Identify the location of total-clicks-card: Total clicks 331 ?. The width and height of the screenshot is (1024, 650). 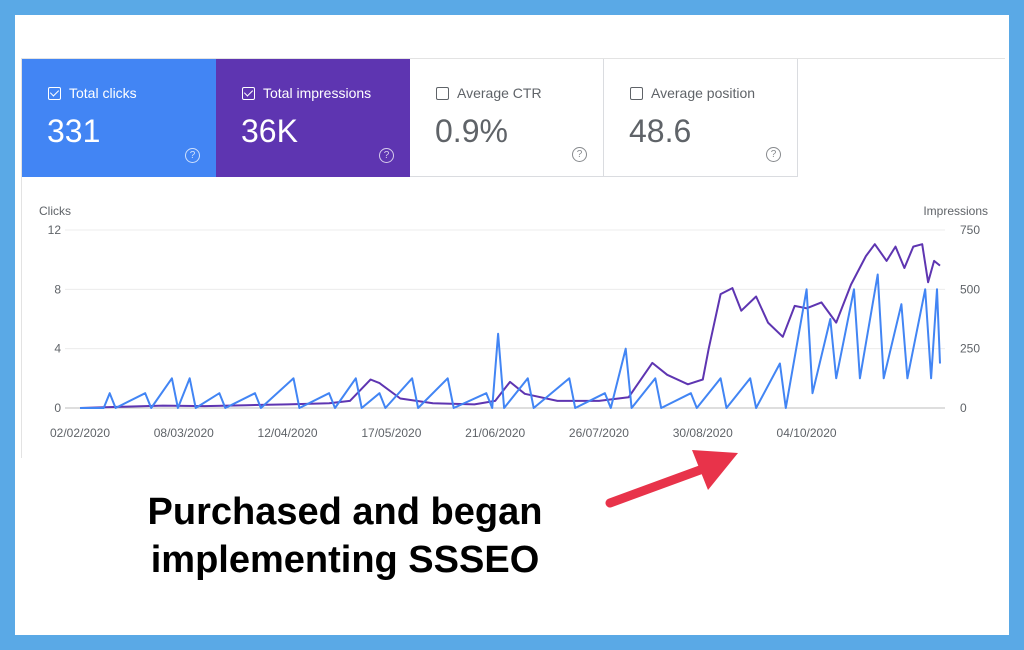
(119, 118).